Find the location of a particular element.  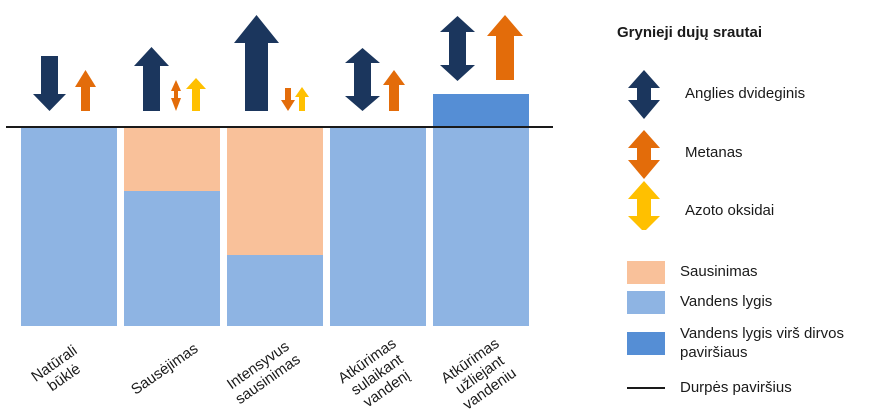

nox-double-arrow-icon is located at coordinates (644, 205).